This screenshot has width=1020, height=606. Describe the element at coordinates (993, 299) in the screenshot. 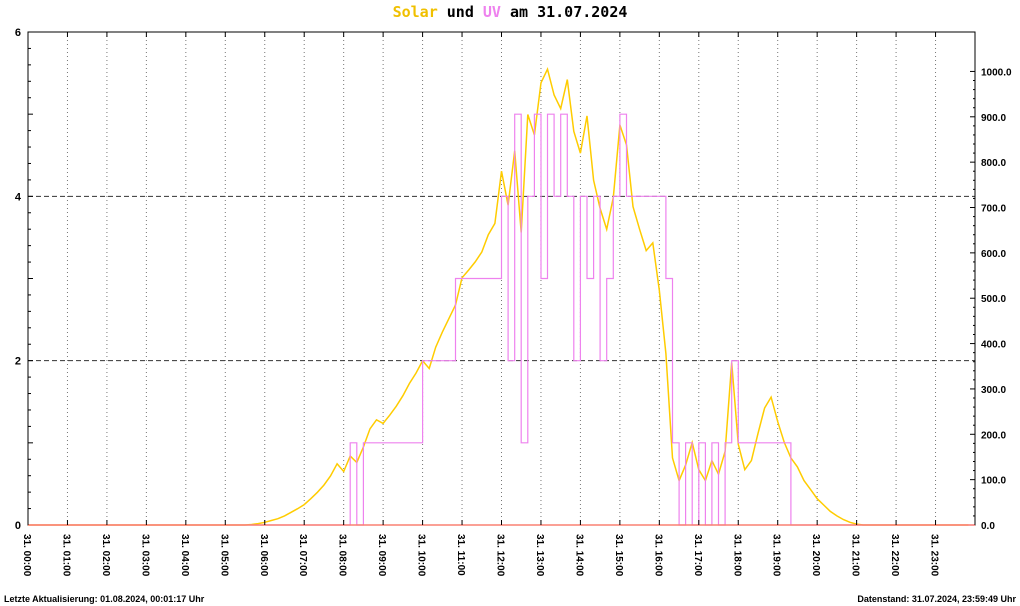

I see `svg-text: 500.0` at that location.